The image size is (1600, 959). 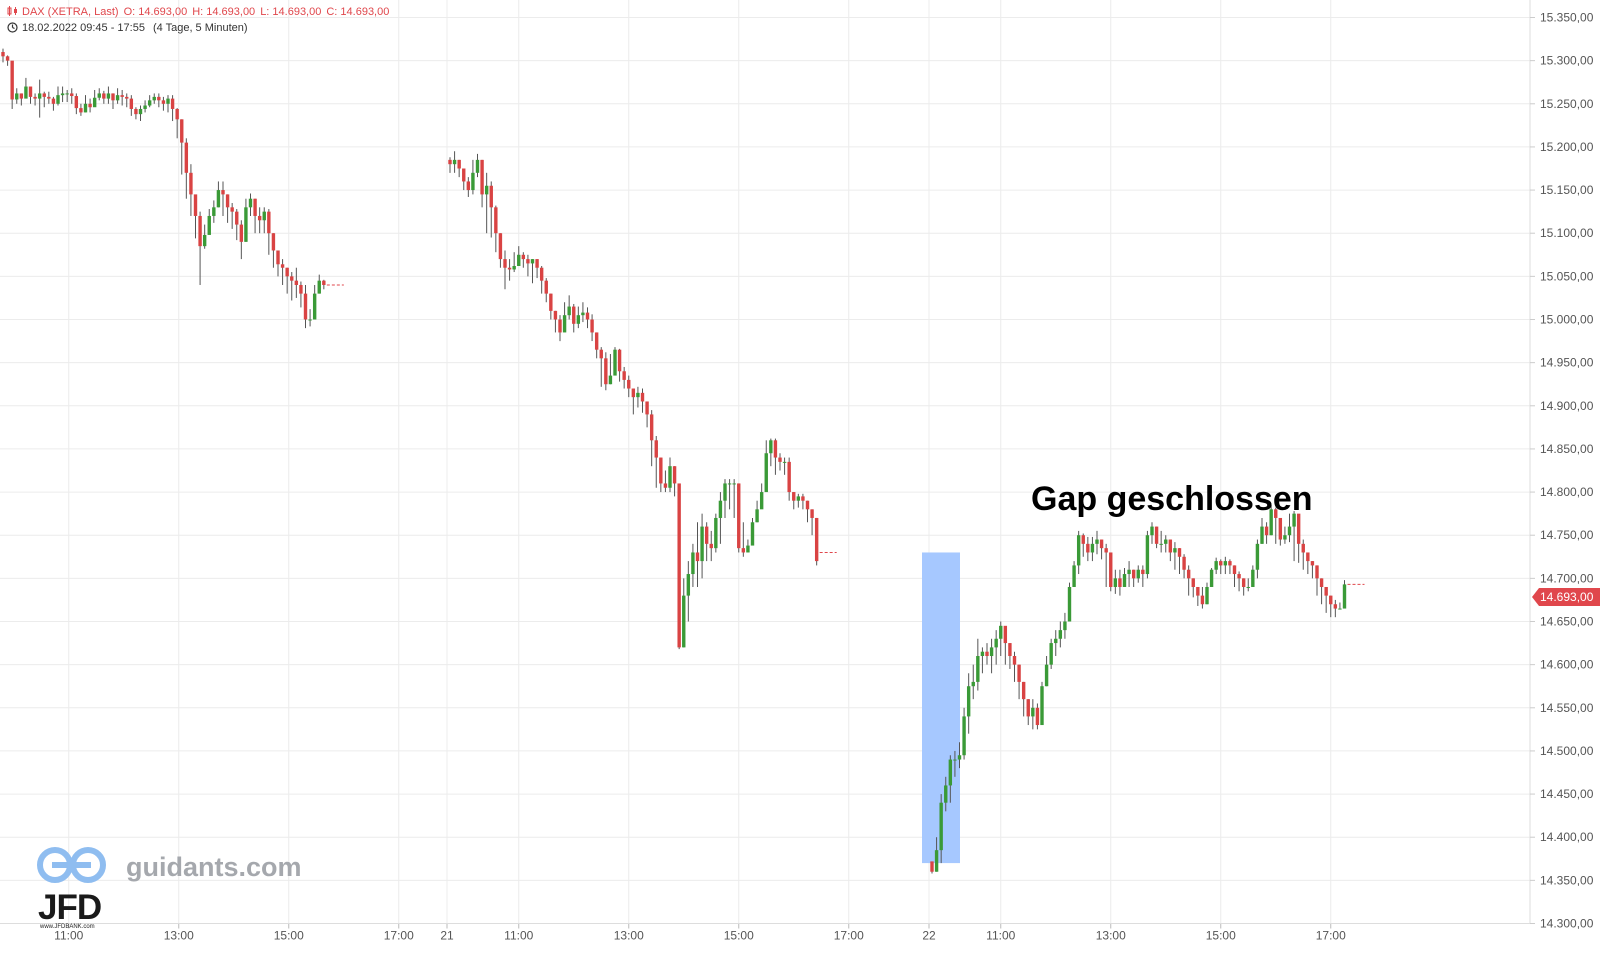 I want to click on x-tick-label: 13:00, so click(x=179, y=936).